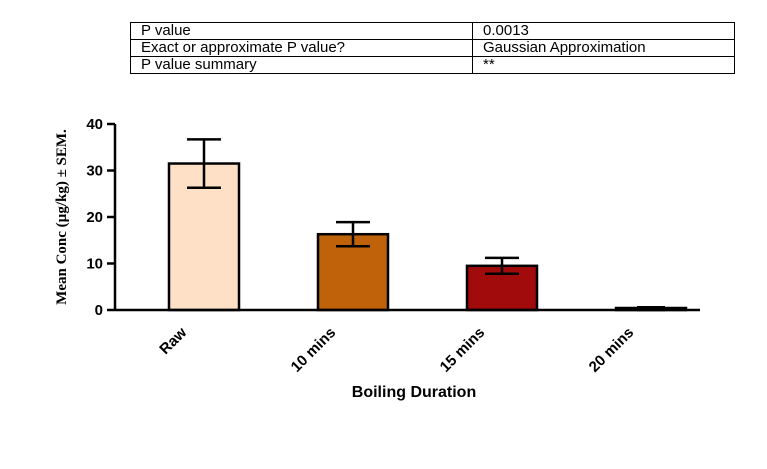  Describe the element at coordinates (62, 217) in the screenshot. I see `y-axis-title: Mean Conc (µg/kg) ± SEM.` at that location.